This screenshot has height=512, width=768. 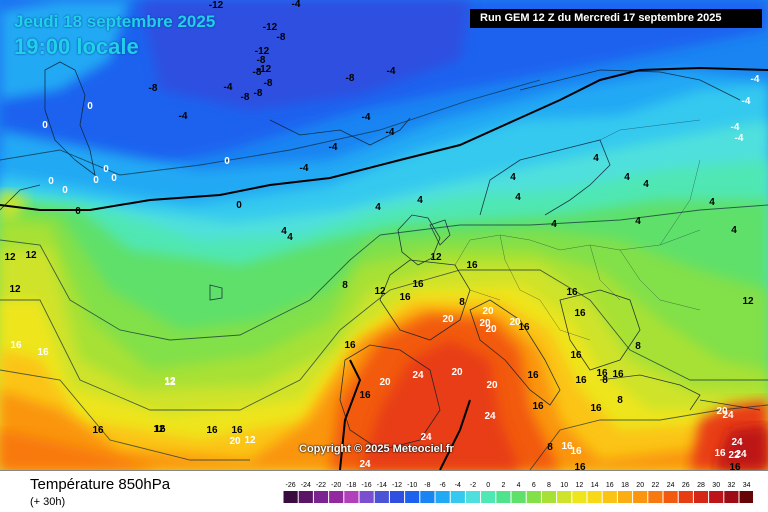 What do you see at coordinates (595, 485) in the screenshot?
I see `legend-label: 14` at bounding box center [595, 485].